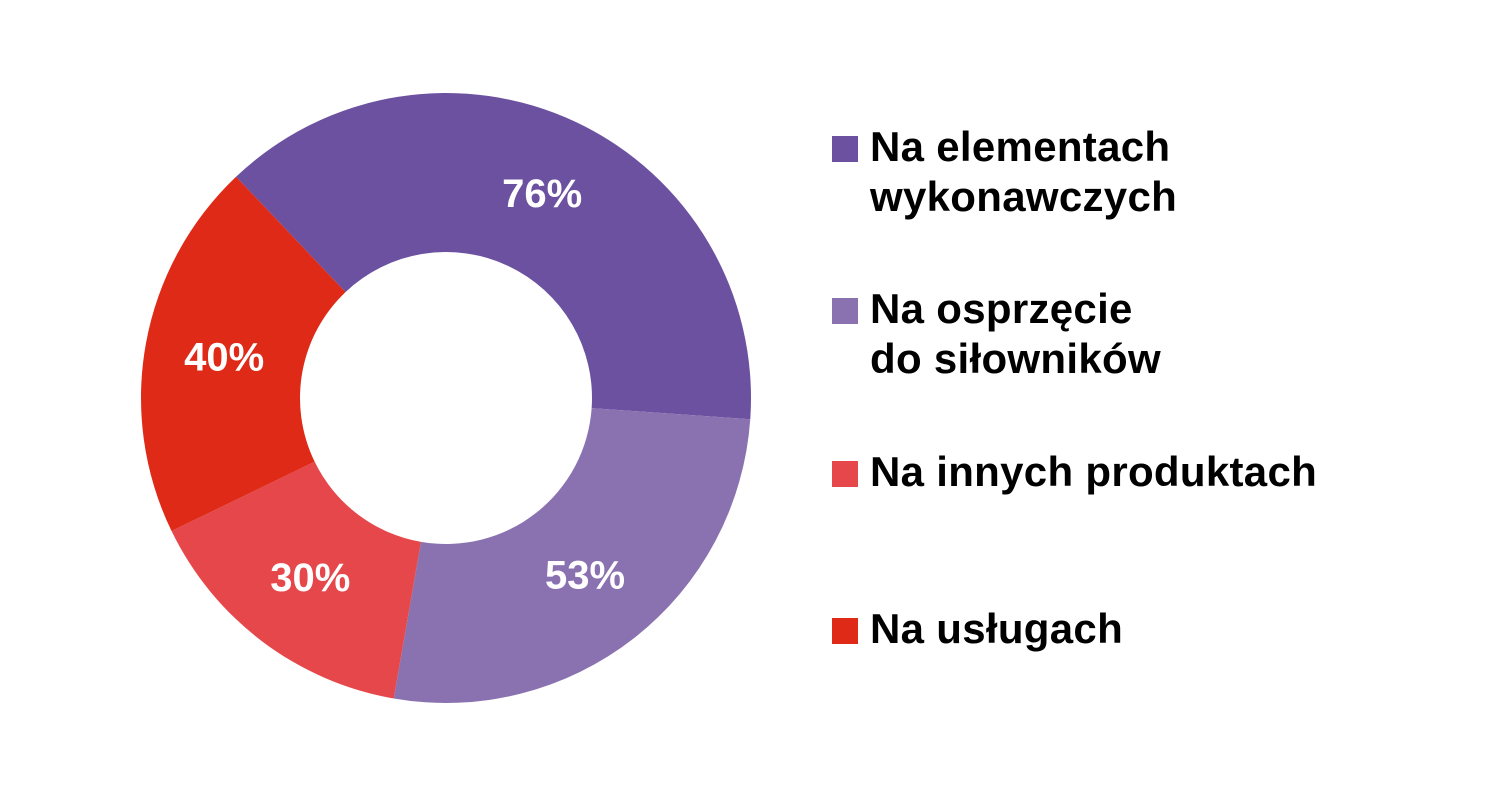  What do you see at coordinates (1094, 471) in the screenshot?
I see `legend-label: Na innych produktach` at bounding box center [1094, 471].